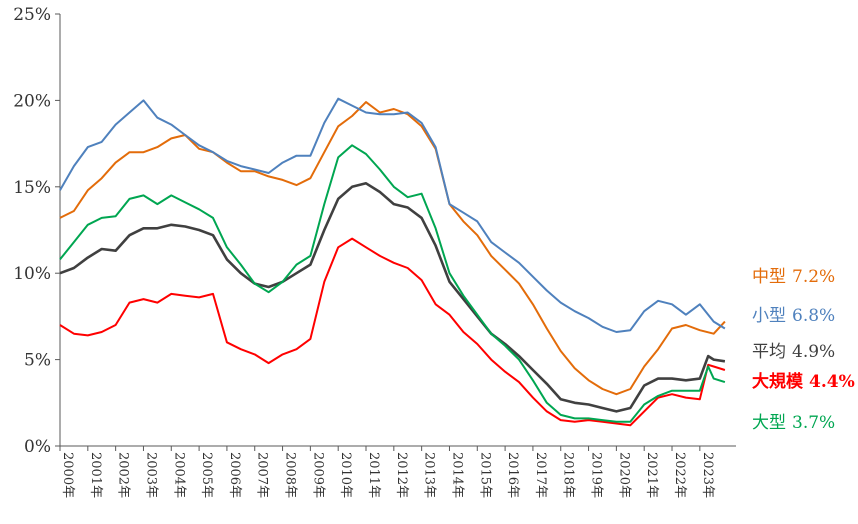 This screenshot has height=524, width=858. I want to click on x-tick-label: 2003年, so click(150, 475).